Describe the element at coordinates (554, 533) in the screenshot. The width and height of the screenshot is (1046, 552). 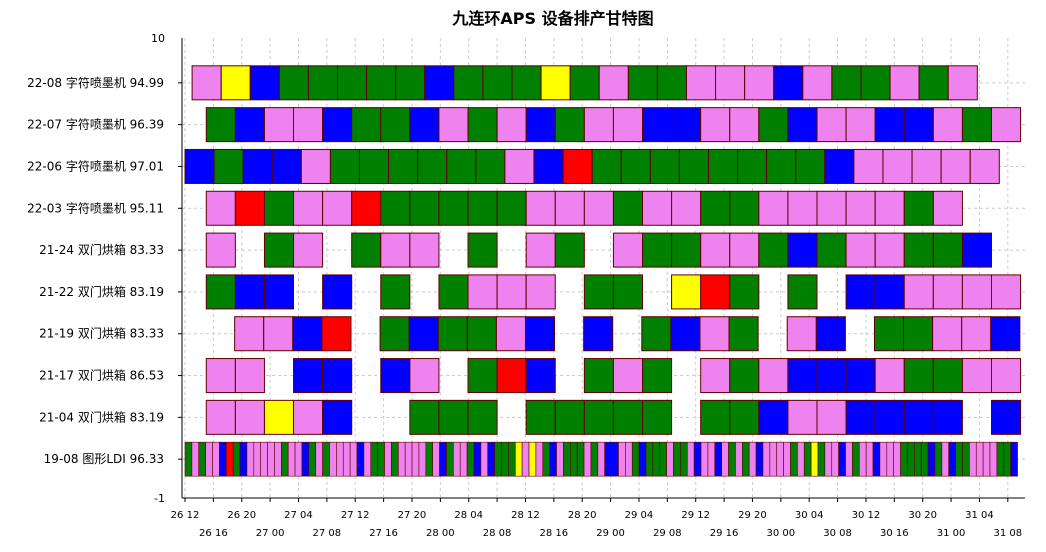
I see `x-tick-label: 28 16` at that location.